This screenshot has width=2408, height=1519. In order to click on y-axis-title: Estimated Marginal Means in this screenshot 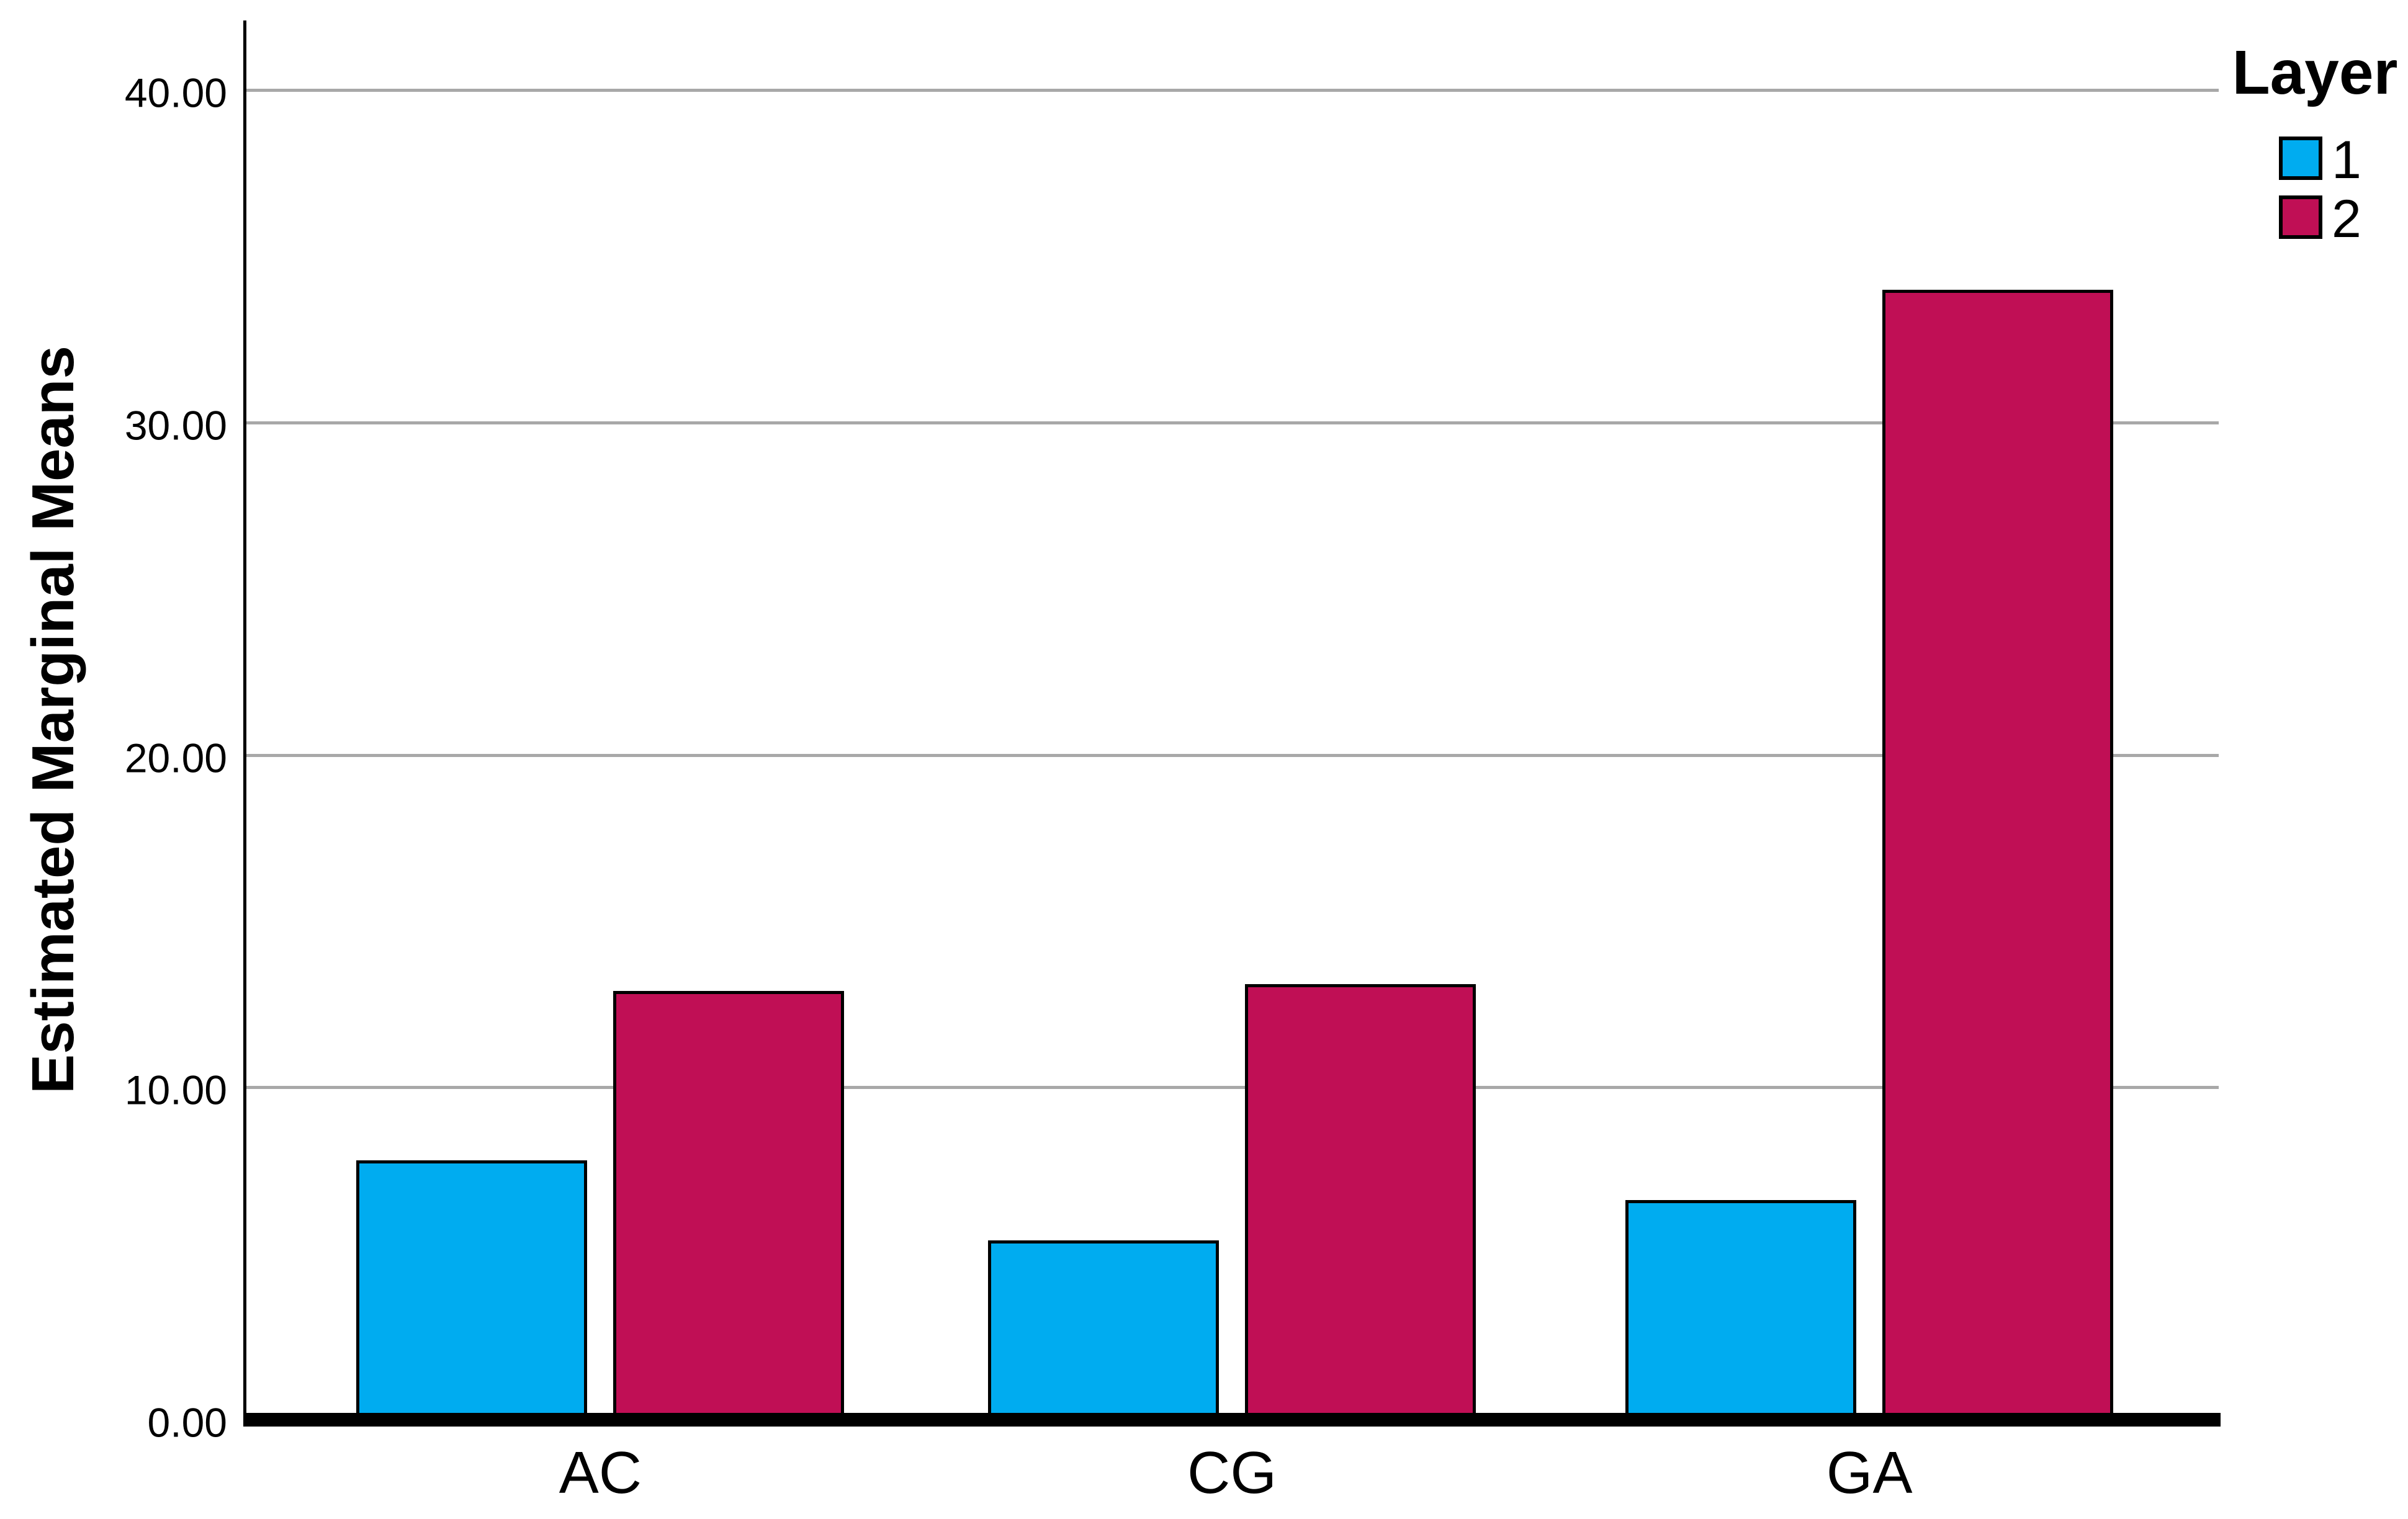, I will do `click(53, 720)`.